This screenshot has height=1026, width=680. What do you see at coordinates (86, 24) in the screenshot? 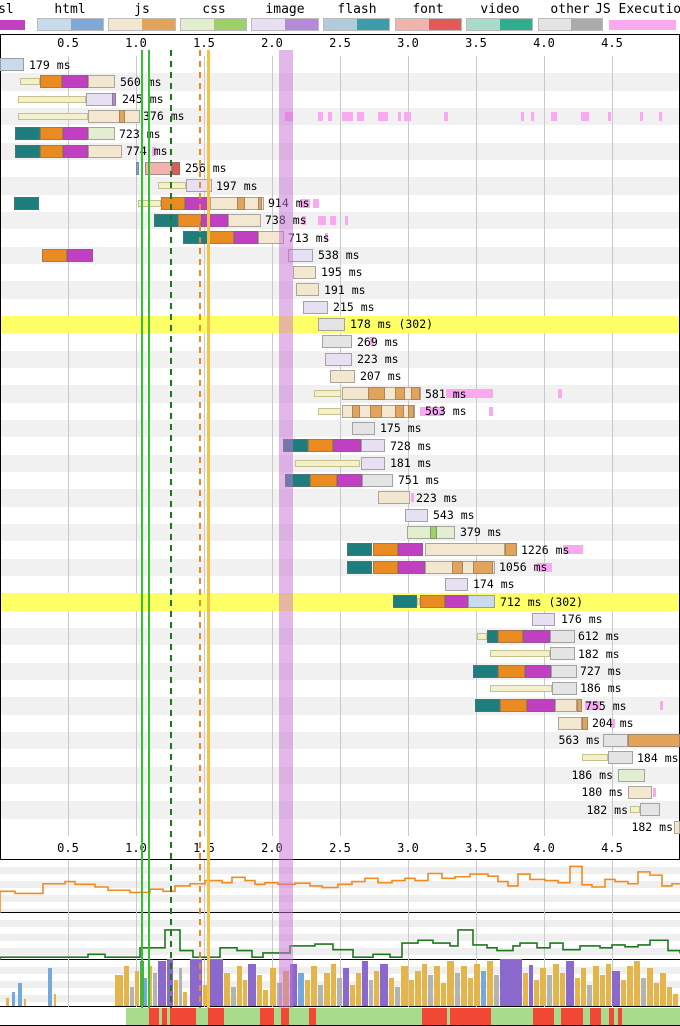
I see `legend-swatch-dark` at bounding box center [86, 24].